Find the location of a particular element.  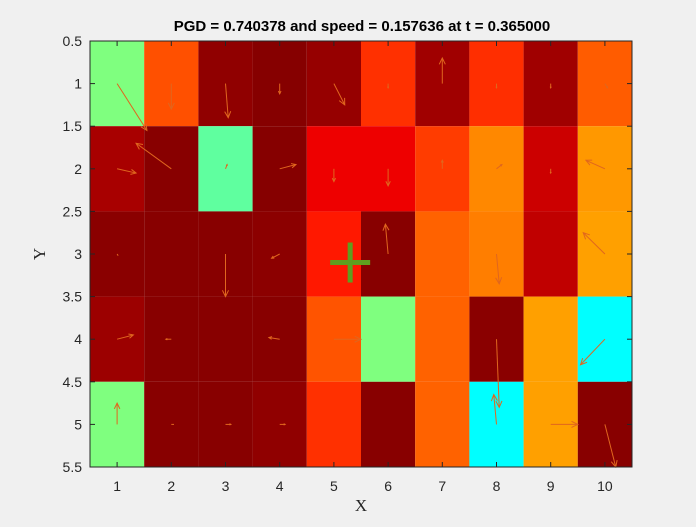

y-axis-label: Y is located at coordinates (39, 254).